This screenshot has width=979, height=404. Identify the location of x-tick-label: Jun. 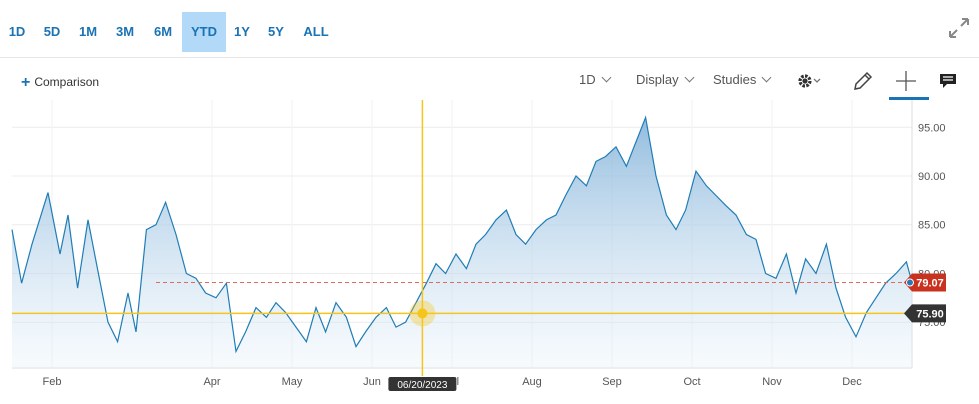
(372, 382).